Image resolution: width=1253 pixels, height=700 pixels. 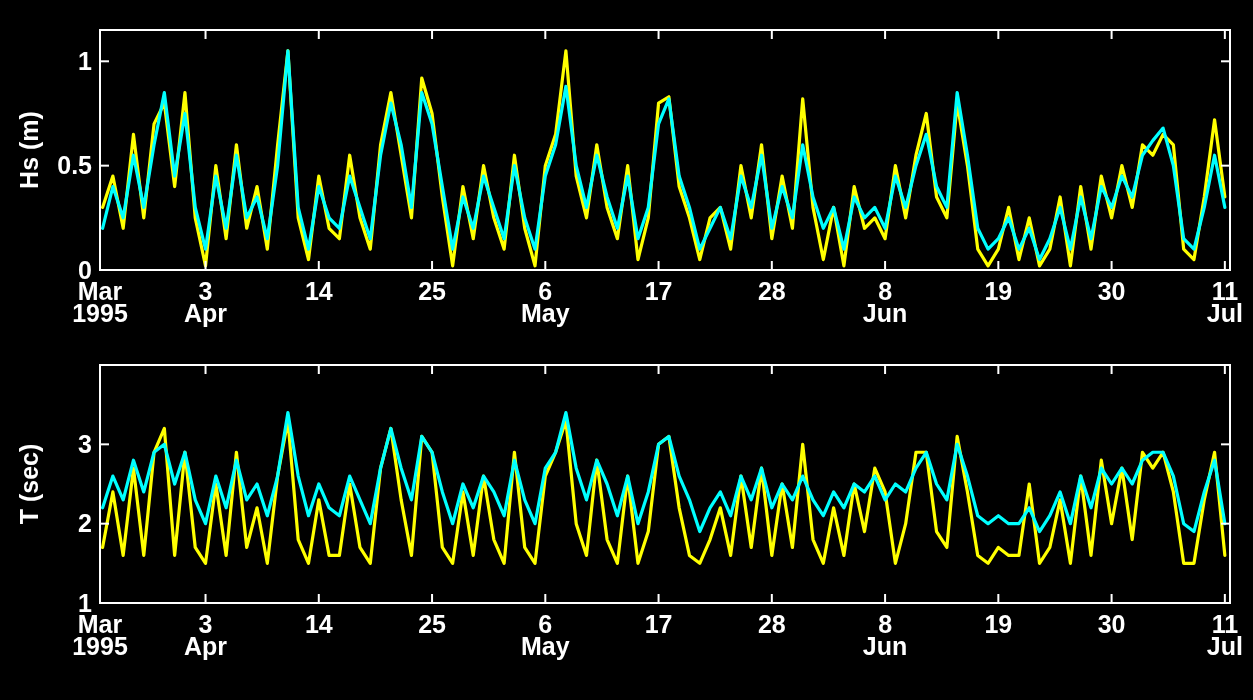 I want to click on y-axis-title: T (sec), so click(x=29, y=484).